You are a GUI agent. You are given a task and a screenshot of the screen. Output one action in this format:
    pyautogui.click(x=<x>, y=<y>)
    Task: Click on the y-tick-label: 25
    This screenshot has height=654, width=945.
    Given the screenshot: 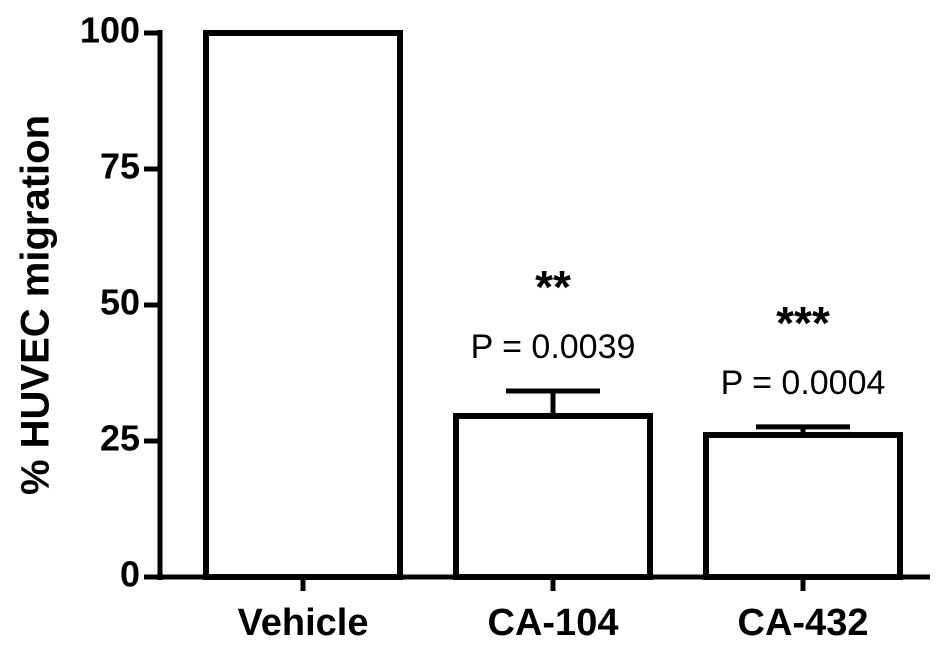 What is the action you would take?
    pyautogui.click(x=120, y=438)
    